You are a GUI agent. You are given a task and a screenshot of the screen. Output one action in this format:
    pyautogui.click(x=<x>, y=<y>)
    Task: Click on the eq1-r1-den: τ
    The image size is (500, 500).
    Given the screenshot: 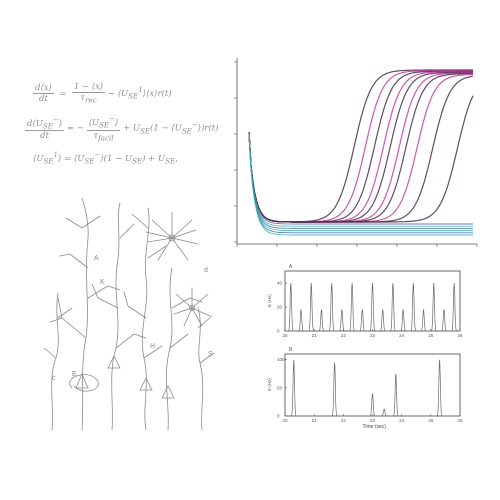 What is the action you would take?
    pyautogui.click(x=83, y=98)
    